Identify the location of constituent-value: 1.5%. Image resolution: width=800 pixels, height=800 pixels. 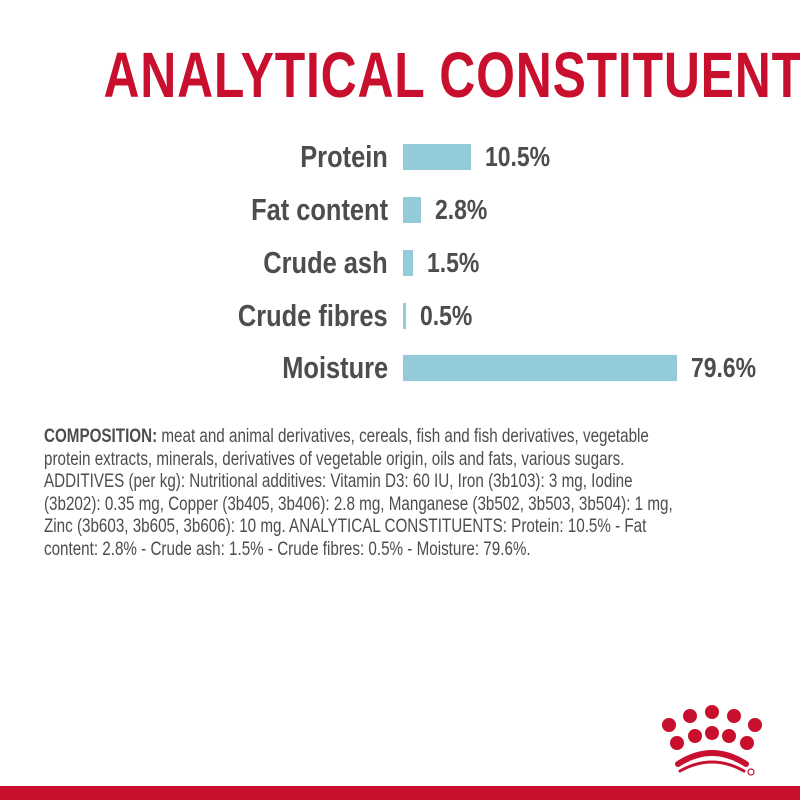
(453, 262).